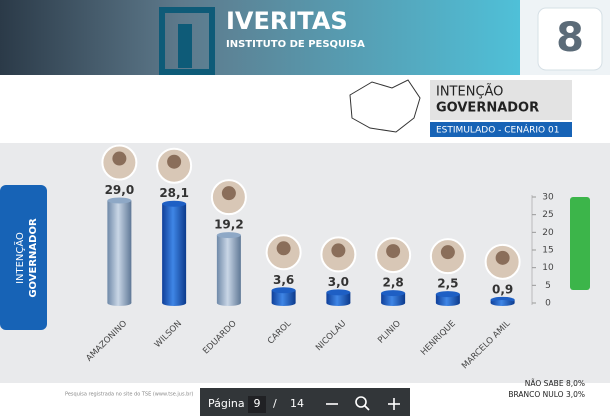 The width and height of the screenshot is (610, 416). What do you see at coordinates (469, 92) in the screenshot?
I see `title-line1: INTENÇÃO` at bounding box center [469, 92].